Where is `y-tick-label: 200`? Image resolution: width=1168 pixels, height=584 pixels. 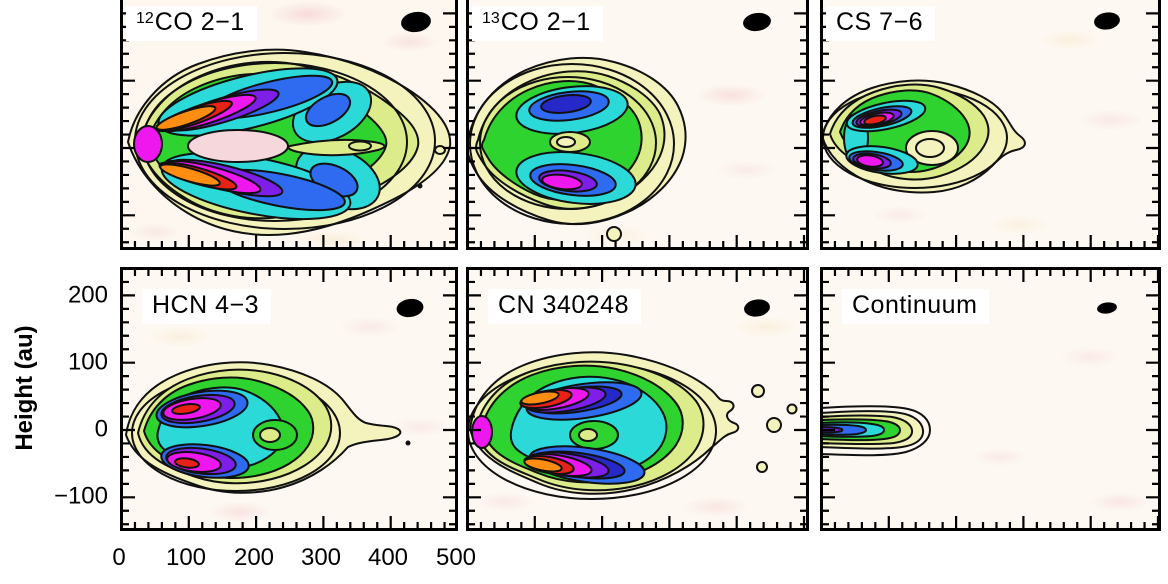 y-tick-label: 200 is located at coordinates (87, 295).